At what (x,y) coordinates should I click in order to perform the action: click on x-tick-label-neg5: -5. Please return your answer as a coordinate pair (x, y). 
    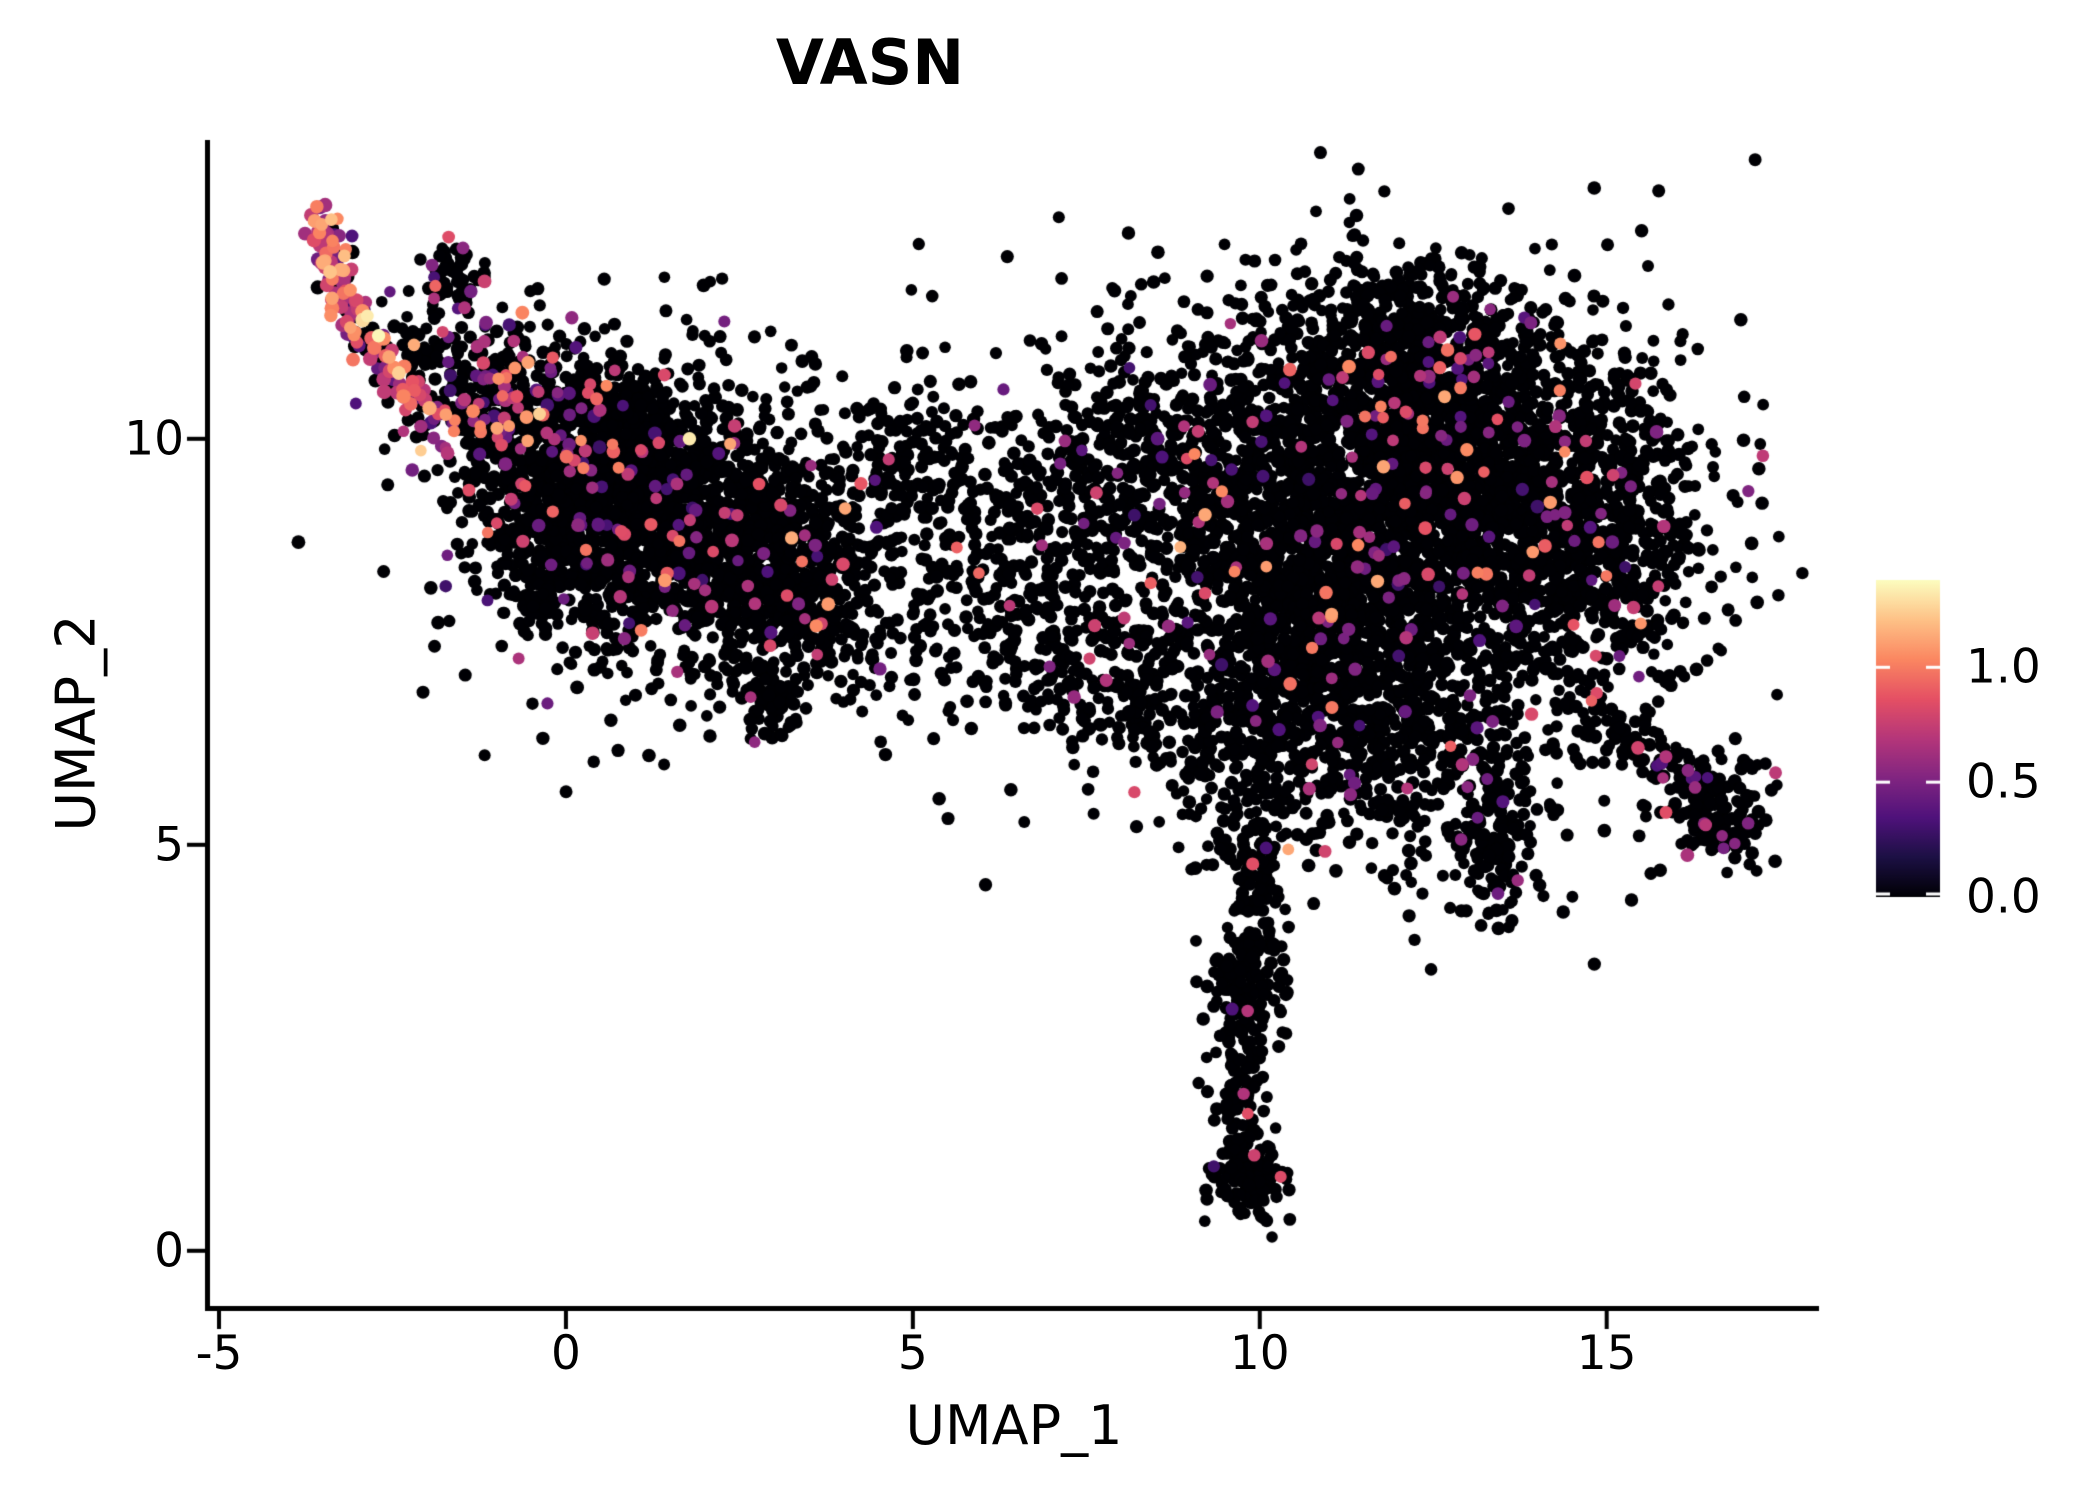
    Looking at the image, I should click on (219, 1353).